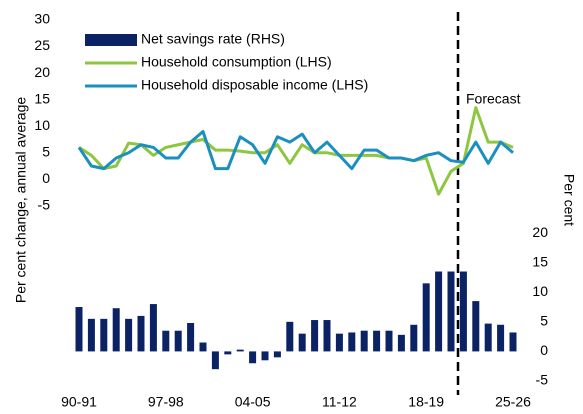 Image resolution: width=583 pixels, height=414 pixels. What do you see at coordinates (542, 380) in the screenshot?
I see `y2-tick-label: -5` at bounding box center [542, 380].